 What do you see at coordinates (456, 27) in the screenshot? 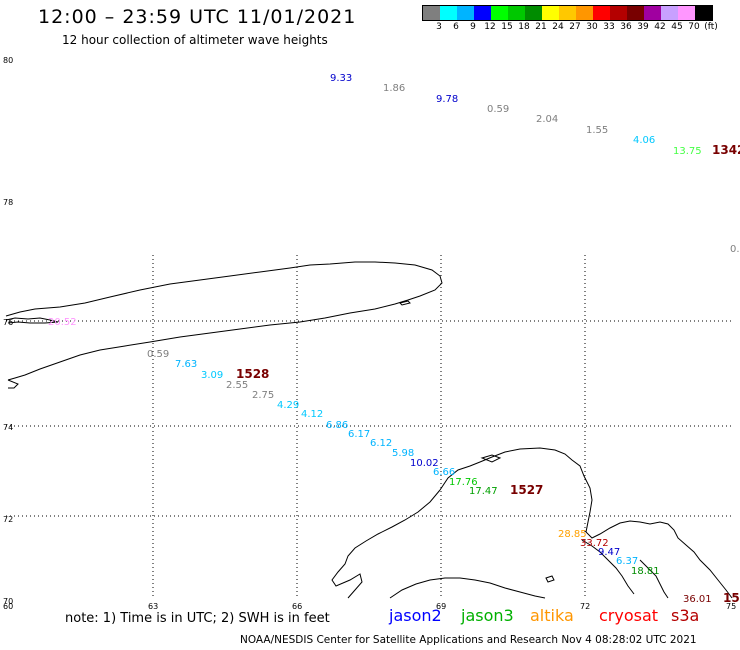
I see `color-scale-label: 6` at bounding box center [456, 27].